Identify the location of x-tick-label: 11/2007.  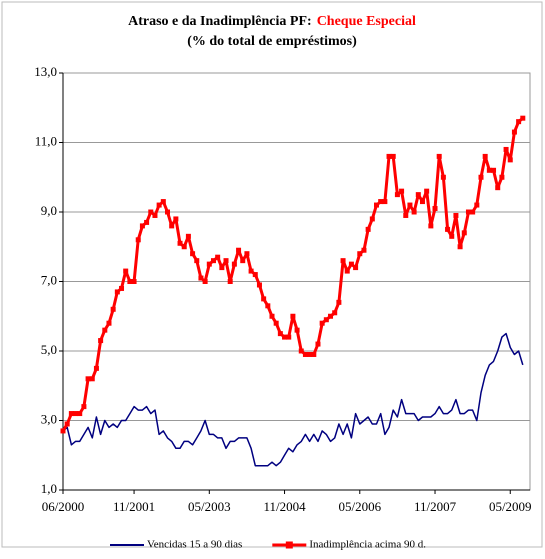
(435, 506).